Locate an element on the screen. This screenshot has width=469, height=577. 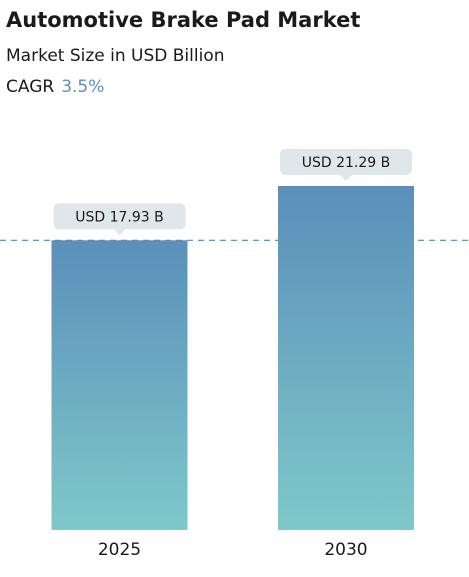
cagr-label: CAGR is located at coordinates (30, 87).